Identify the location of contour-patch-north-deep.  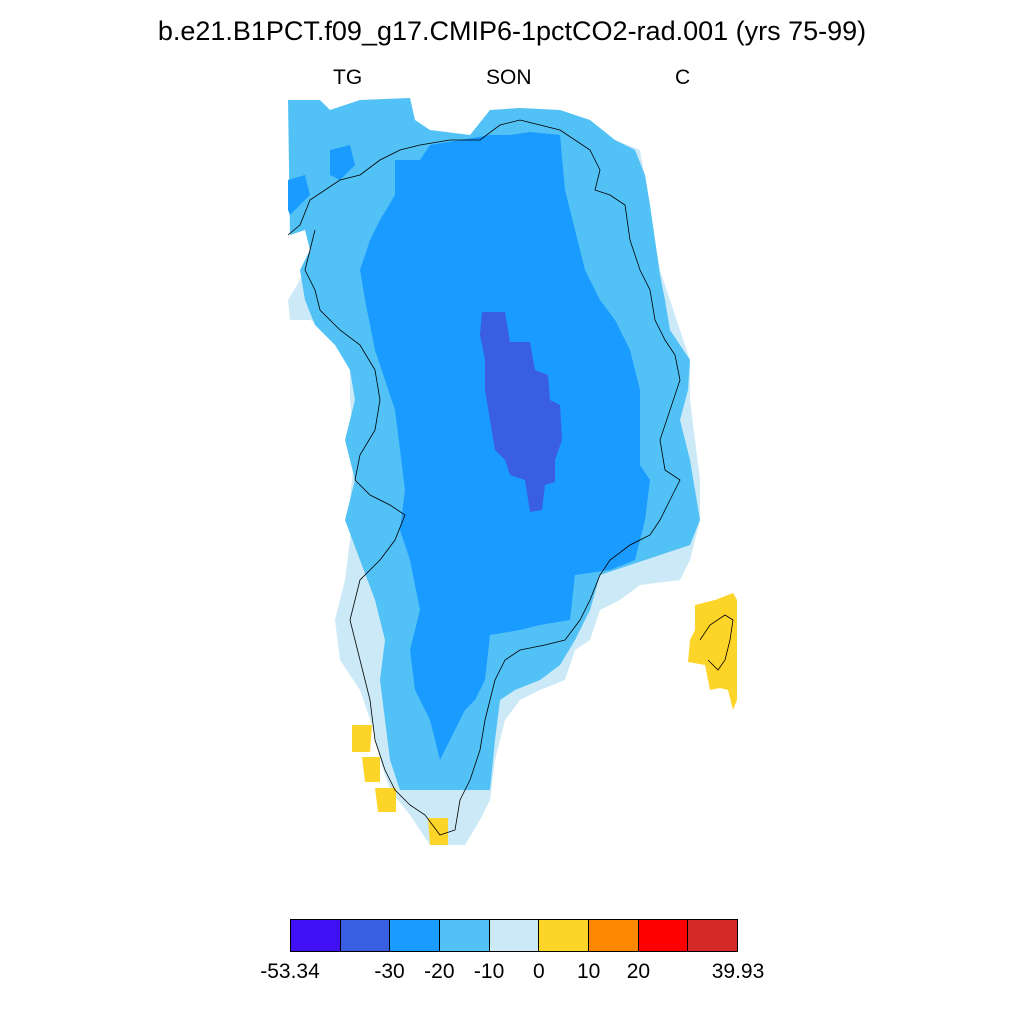
(342, 162).